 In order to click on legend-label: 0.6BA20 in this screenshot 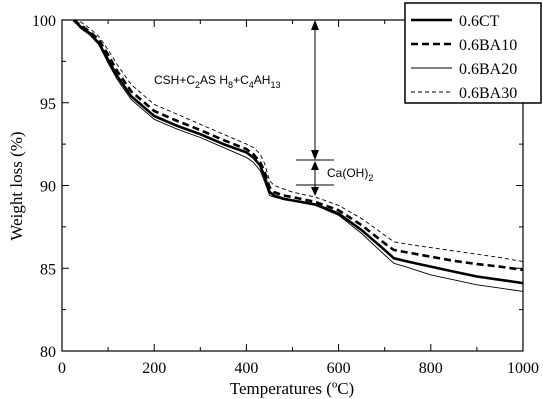, I will do `click(488, 69)`.